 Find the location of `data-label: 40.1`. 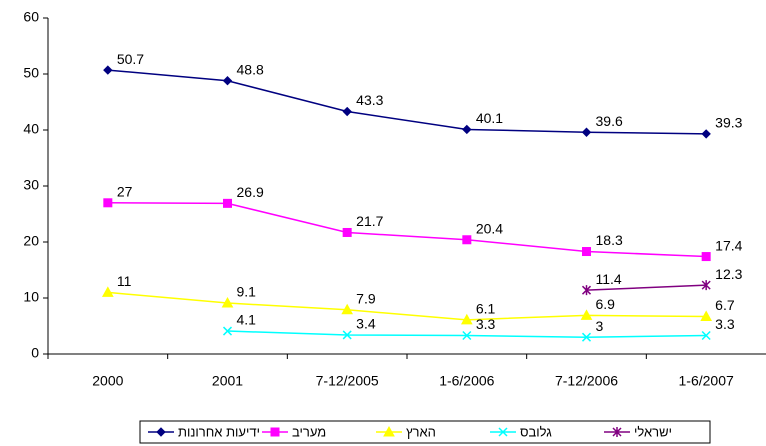

data-label: 40.1 is located at coordinates (489, 118).